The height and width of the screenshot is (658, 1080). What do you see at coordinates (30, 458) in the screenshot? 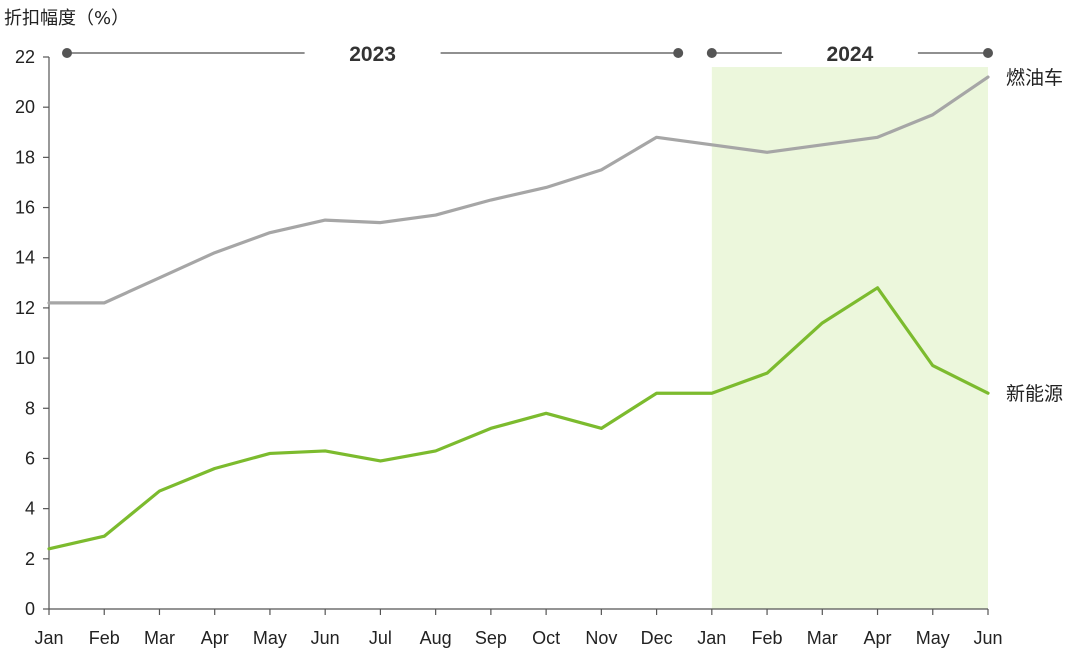
I see `y-tick-label: 6` at bounding box center [30, 458].